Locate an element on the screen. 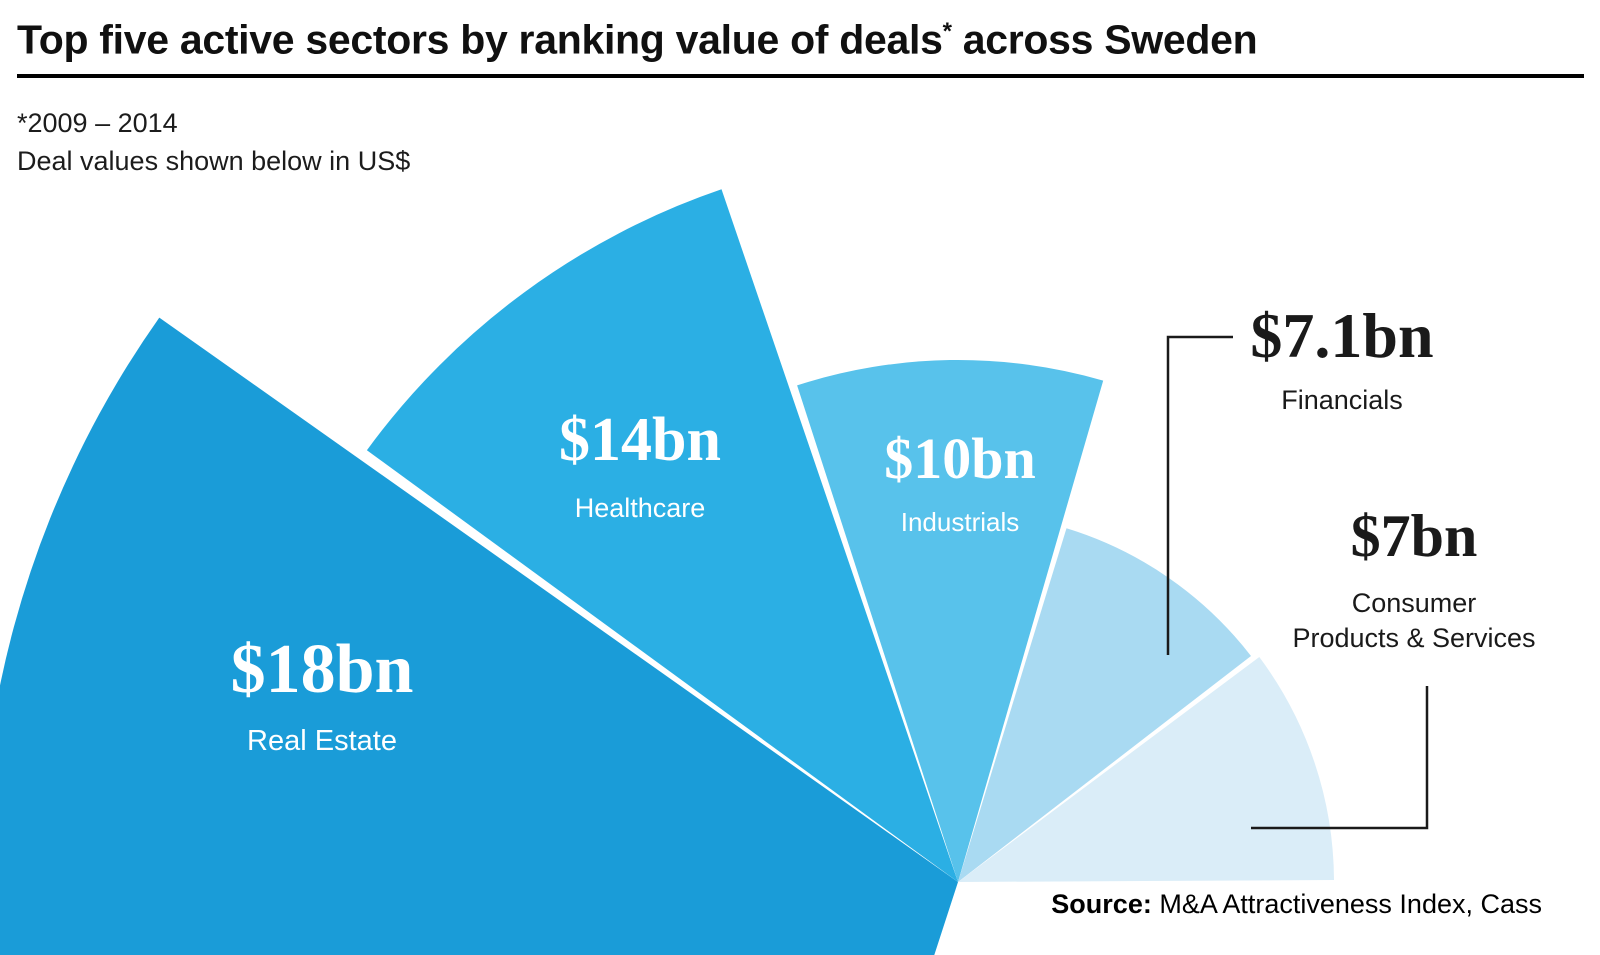 This screenshot has height=955, width=1600. financials-connector-line is located at coordinates (1199, 495).